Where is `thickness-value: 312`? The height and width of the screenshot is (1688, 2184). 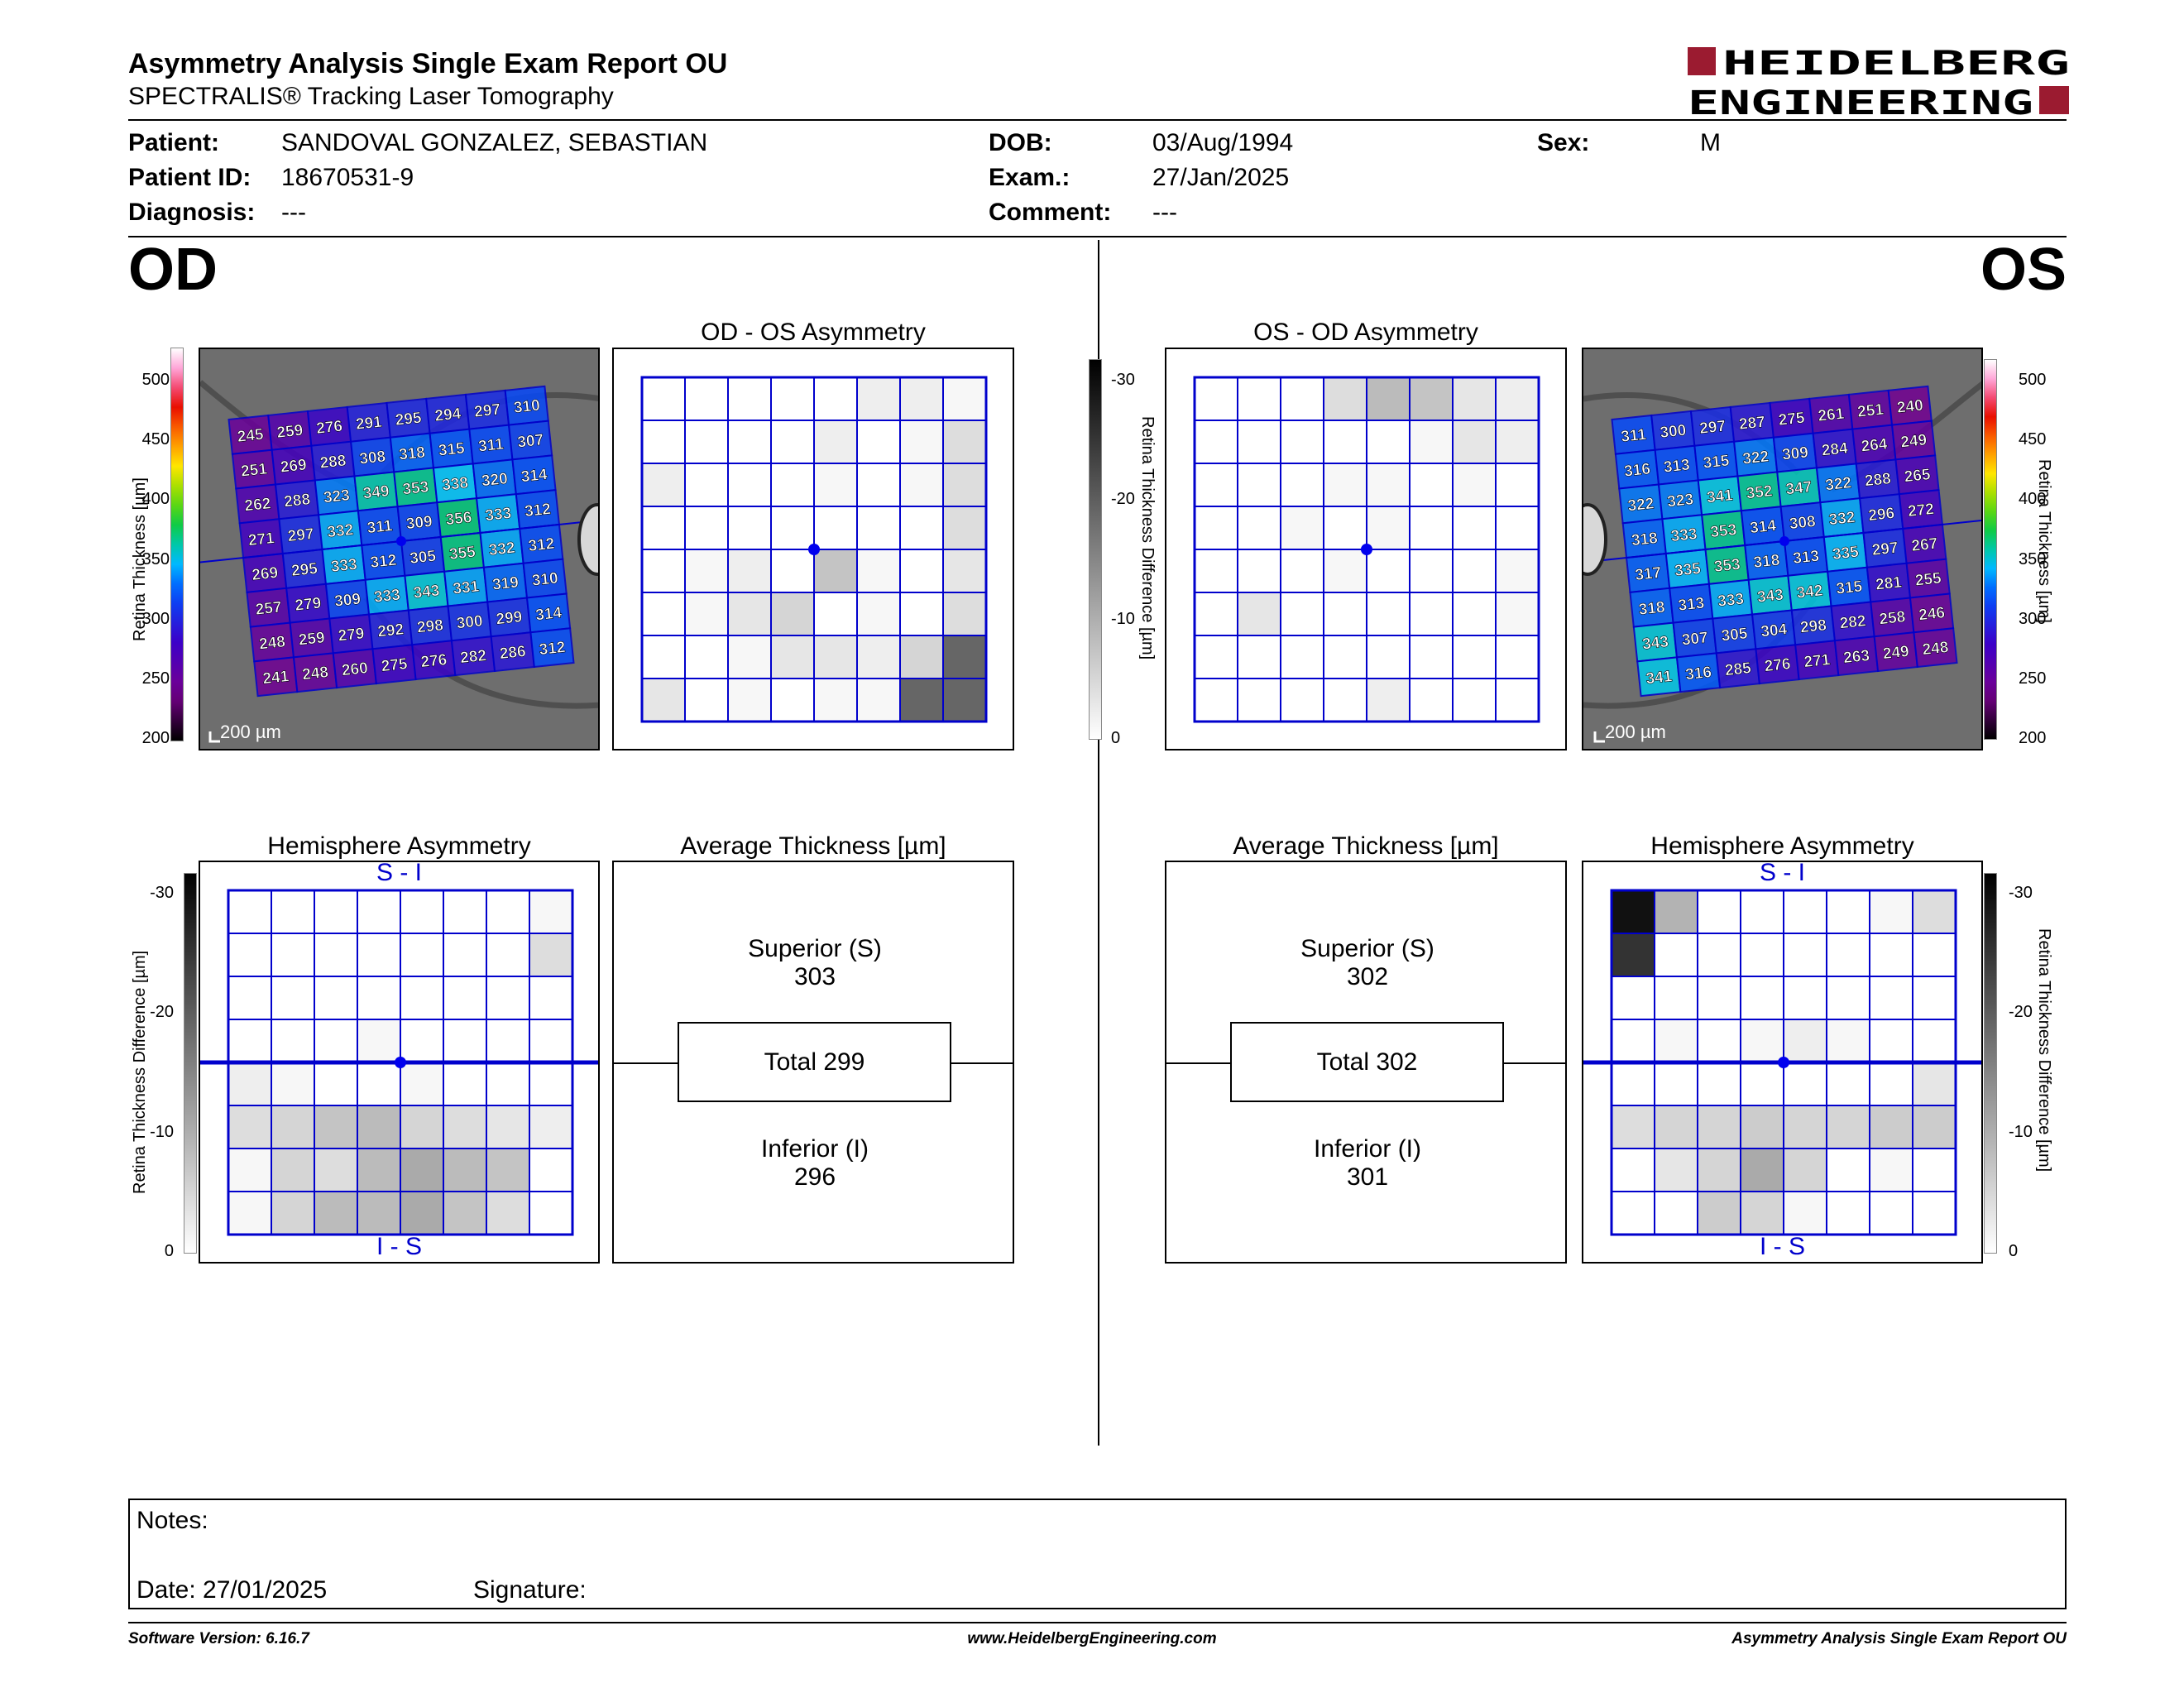
thickness-value: 312 is located at coordinates (542, 545).